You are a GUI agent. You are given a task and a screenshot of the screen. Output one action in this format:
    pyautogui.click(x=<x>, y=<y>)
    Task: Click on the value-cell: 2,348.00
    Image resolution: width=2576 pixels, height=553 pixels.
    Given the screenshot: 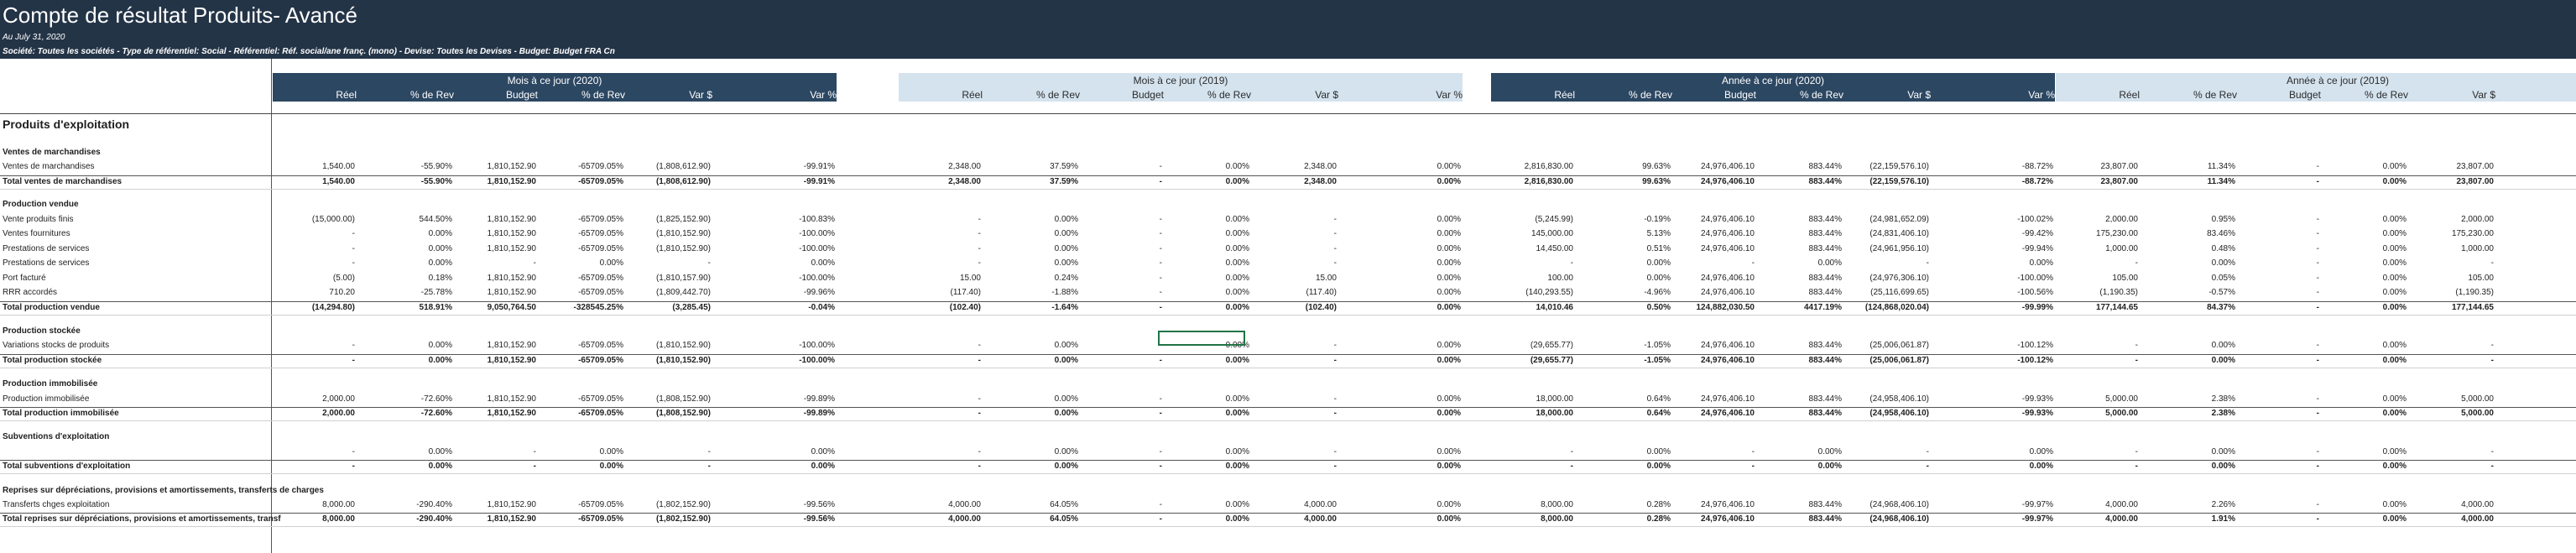 What is the action you would take?
    pyautogui.click(x=1320, y=166)
    